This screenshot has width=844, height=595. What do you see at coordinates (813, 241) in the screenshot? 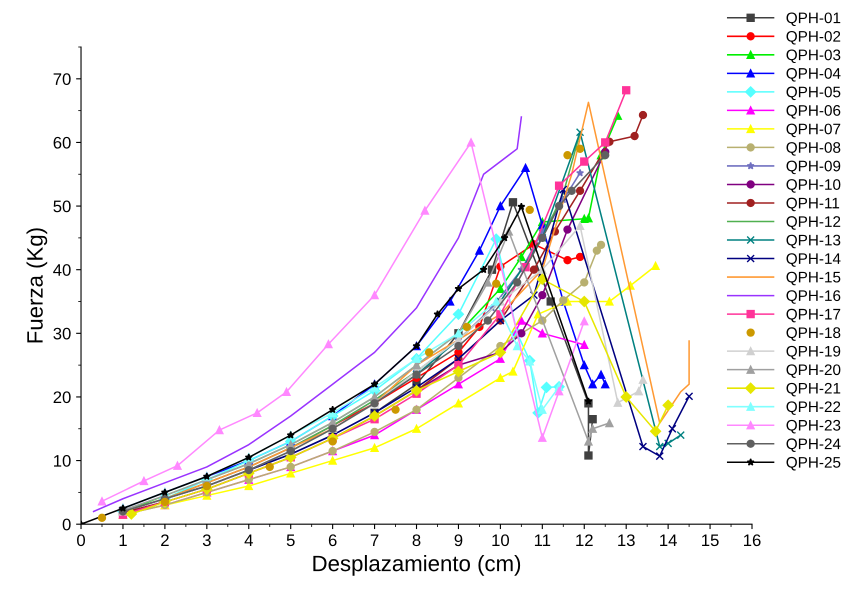
I see `legend-label: QPH-13` at bounding box center [813, 241].